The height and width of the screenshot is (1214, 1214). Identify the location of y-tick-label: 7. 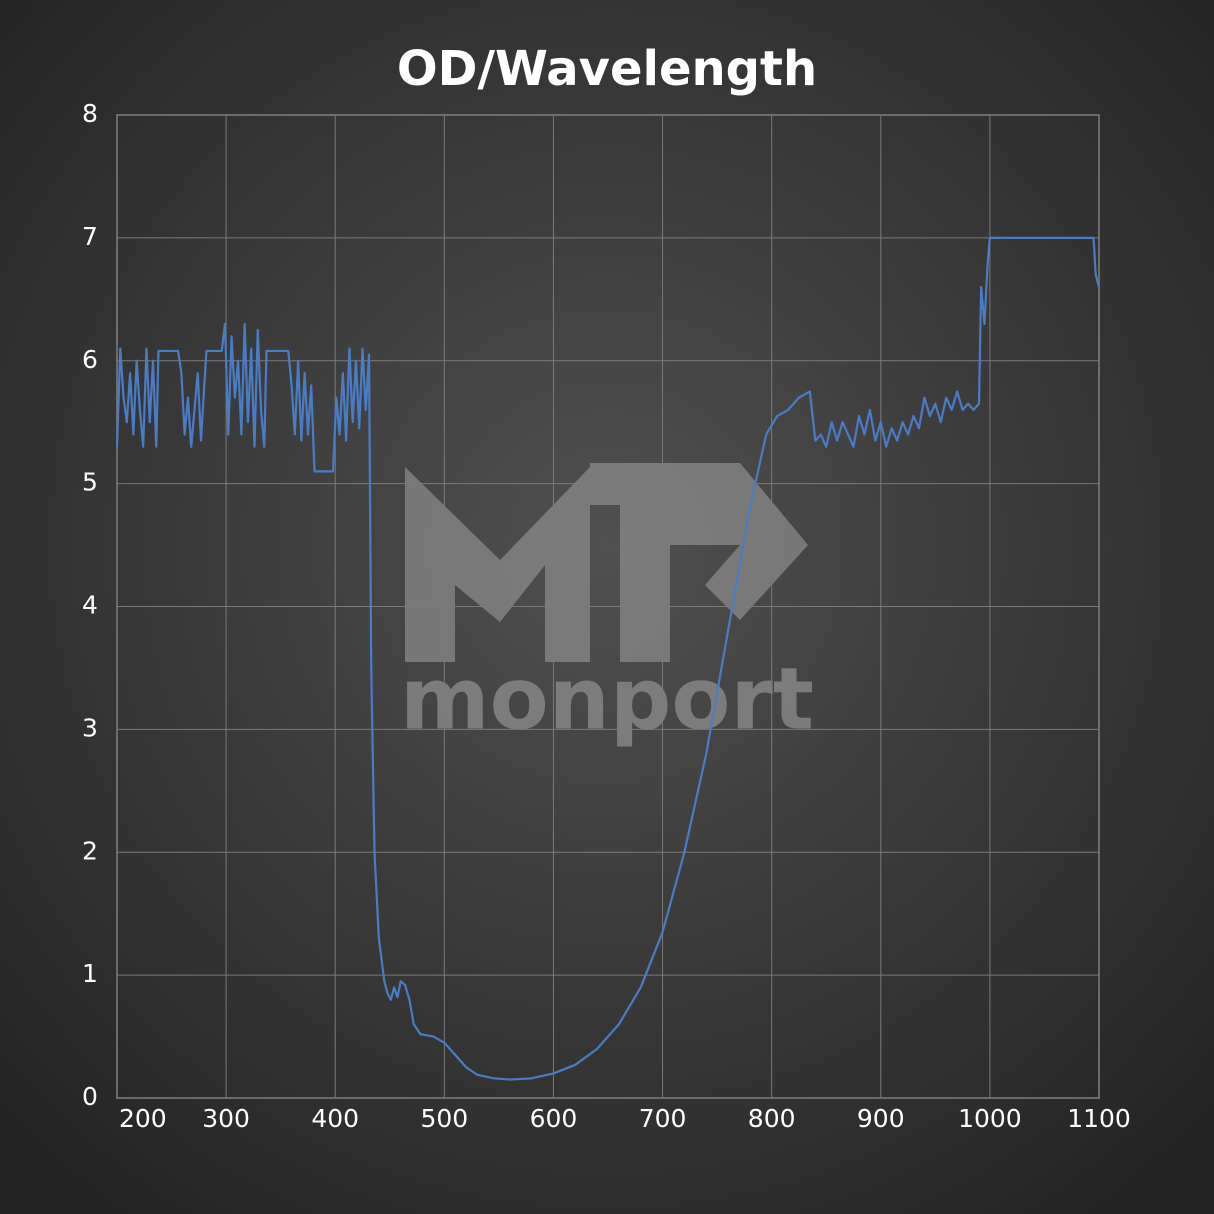
(90, 236).